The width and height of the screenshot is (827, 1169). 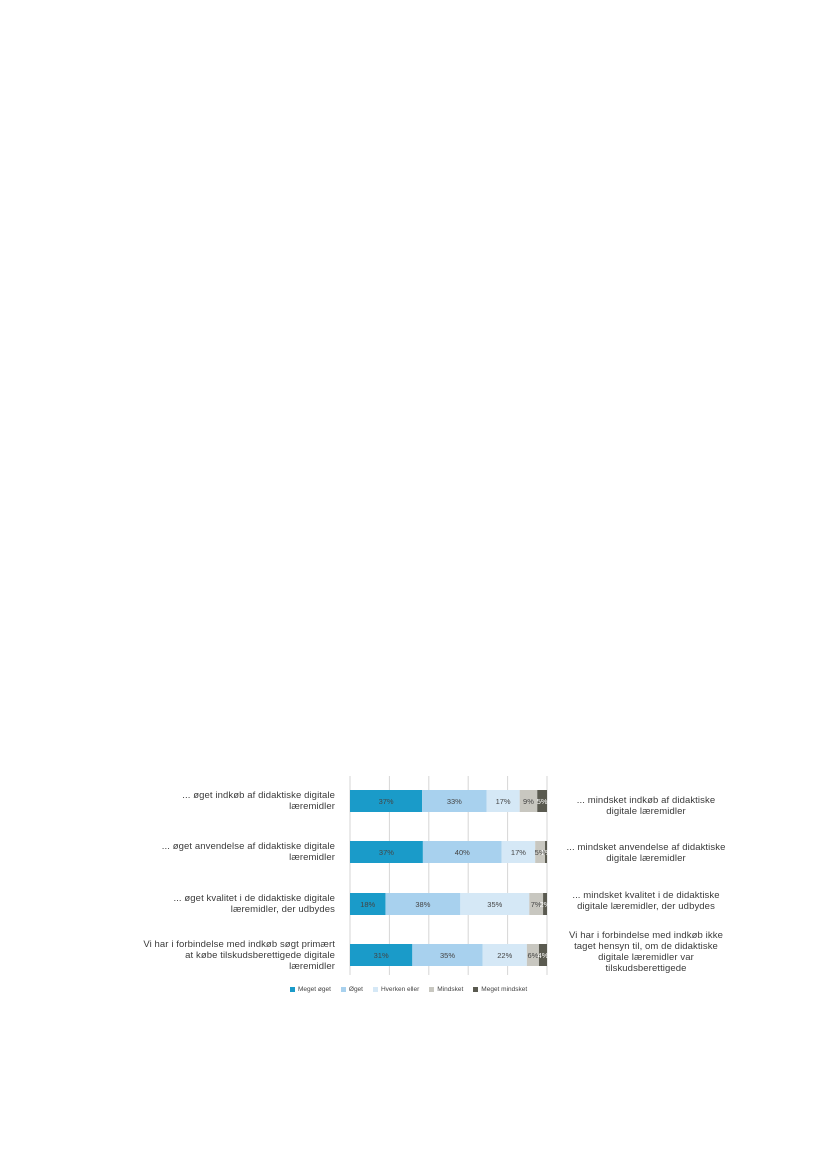 I want to click on data-label: 22%, so click(x=504, y=955).